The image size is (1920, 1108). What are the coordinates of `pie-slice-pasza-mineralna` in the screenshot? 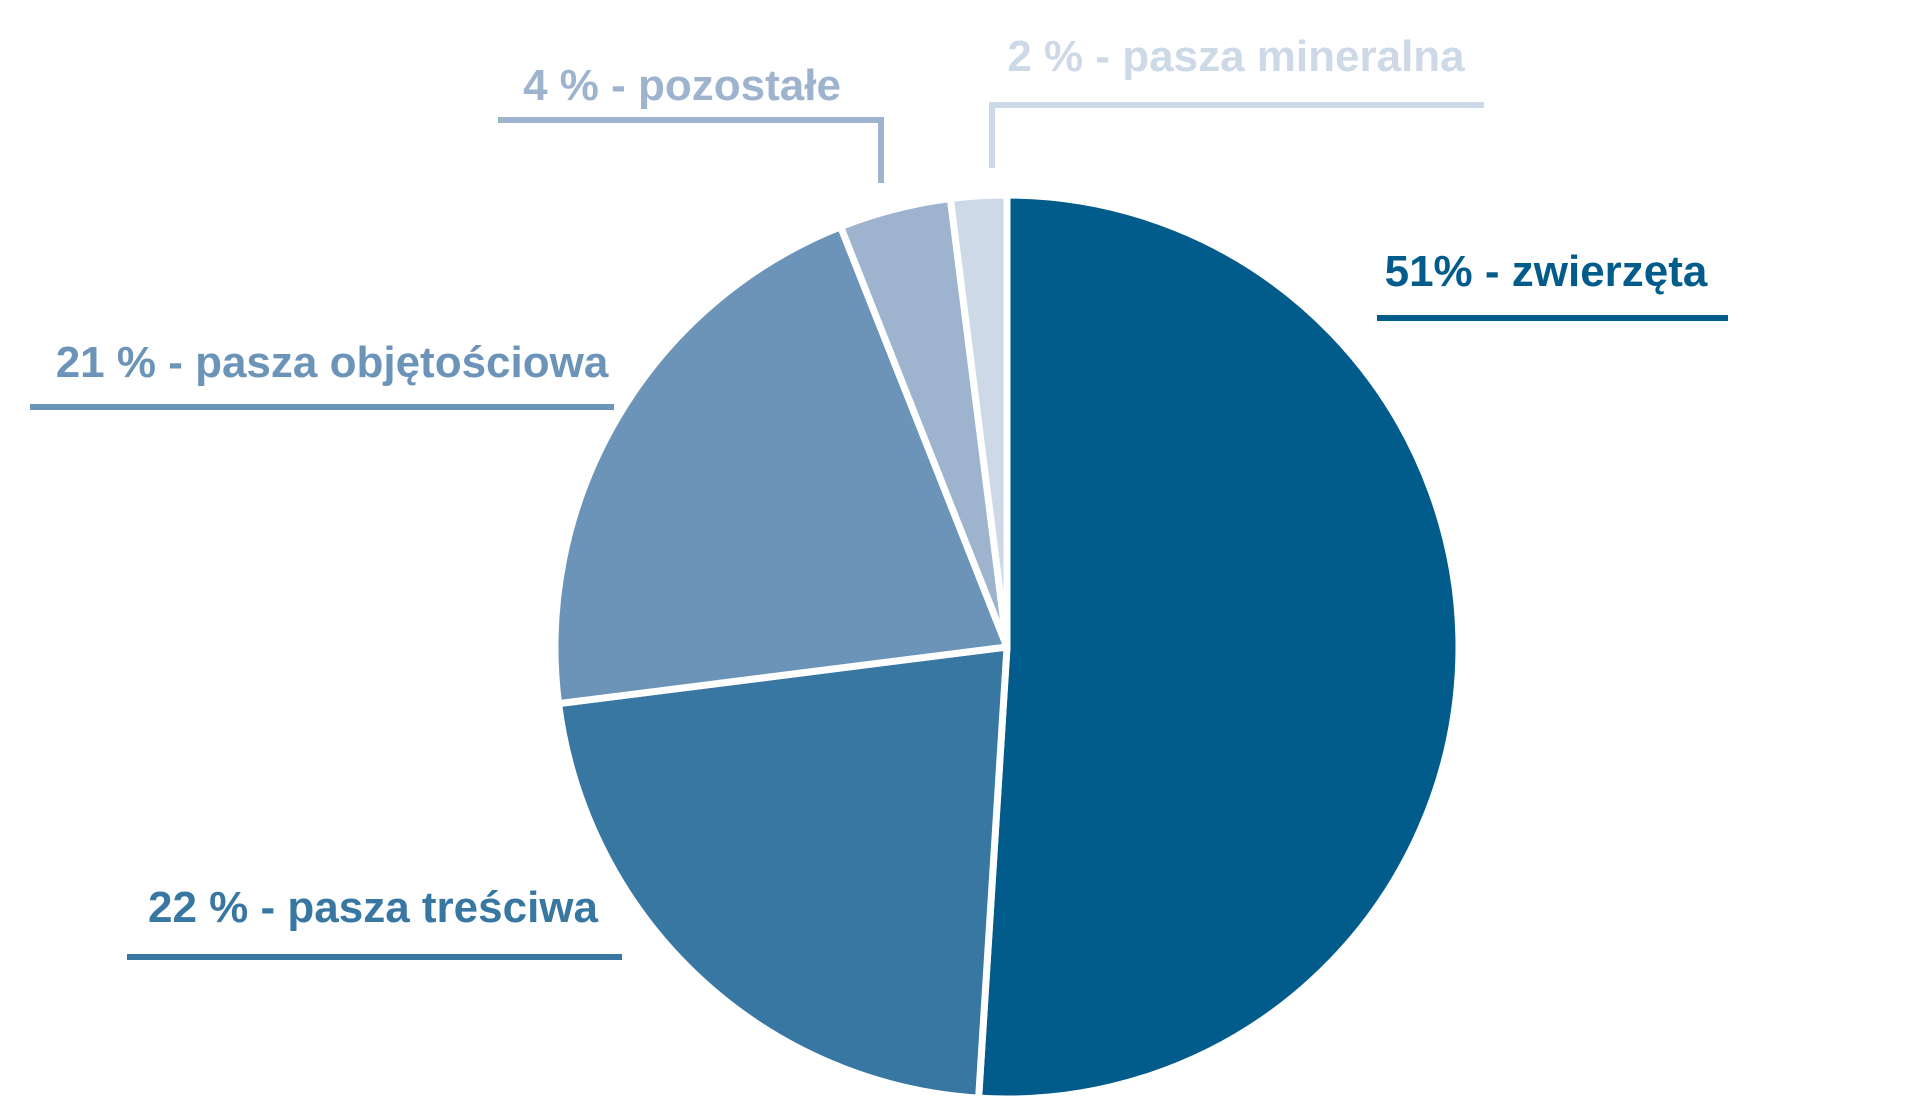 It's located at (978, 421).